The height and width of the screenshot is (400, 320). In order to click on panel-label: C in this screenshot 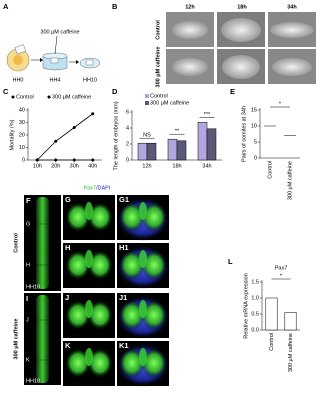, I will do `click(6, 91)`.